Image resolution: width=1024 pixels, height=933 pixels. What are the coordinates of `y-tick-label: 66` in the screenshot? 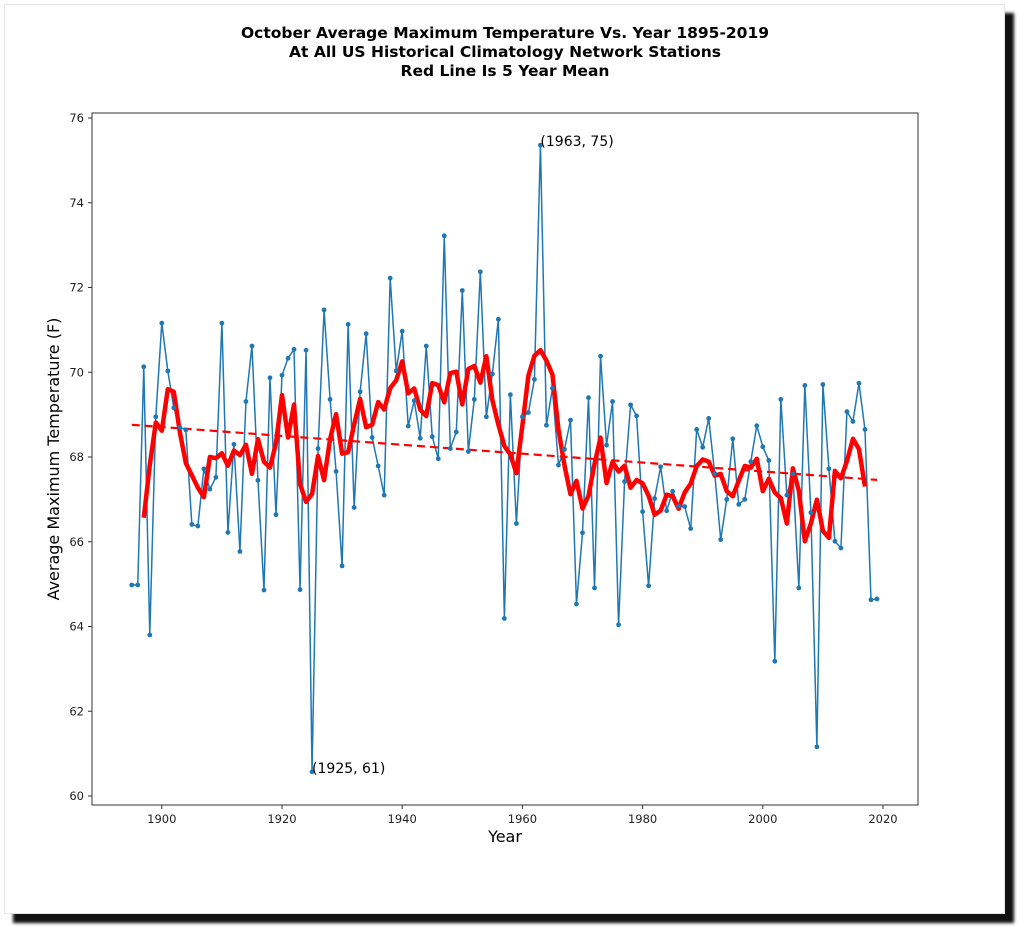 It's located at (76, 542).